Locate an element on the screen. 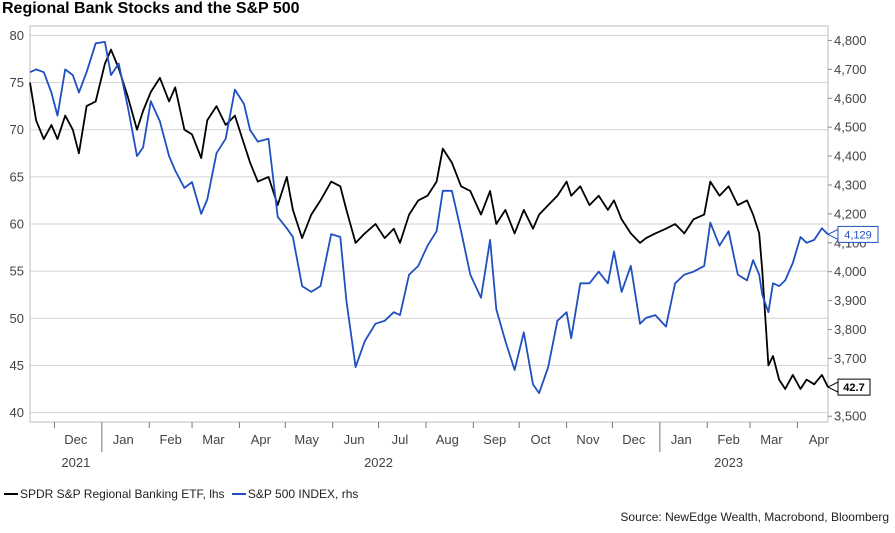  end-label-text: 4,129 is located at coordinates (858, 235).